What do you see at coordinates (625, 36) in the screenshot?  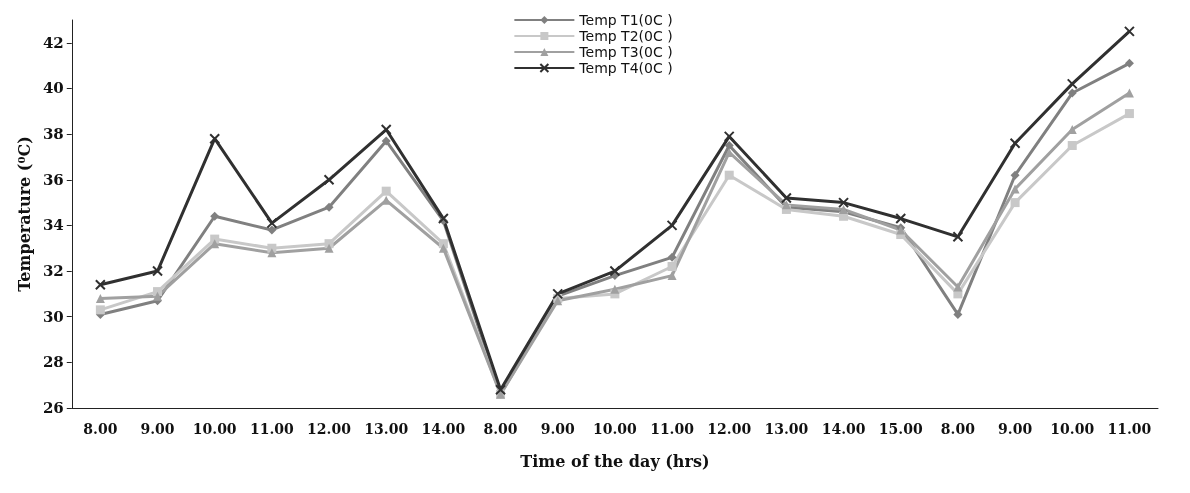 I see `legend-label: Temp T2(0C )` at bounding box center [625, 36].